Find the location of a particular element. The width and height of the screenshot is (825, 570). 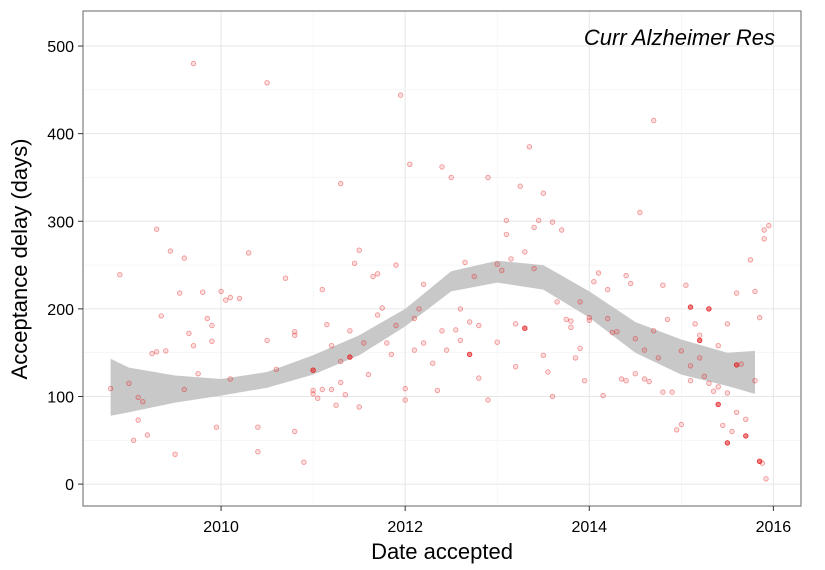

y-axis: 0 100 200 300 400 500 is located at coordinates (65, 266).